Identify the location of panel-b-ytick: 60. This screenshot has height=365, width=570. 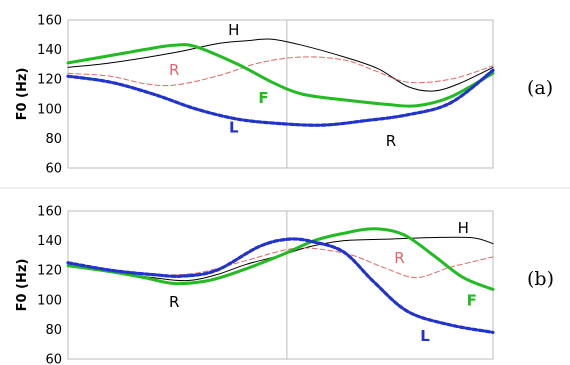
(53, 359).